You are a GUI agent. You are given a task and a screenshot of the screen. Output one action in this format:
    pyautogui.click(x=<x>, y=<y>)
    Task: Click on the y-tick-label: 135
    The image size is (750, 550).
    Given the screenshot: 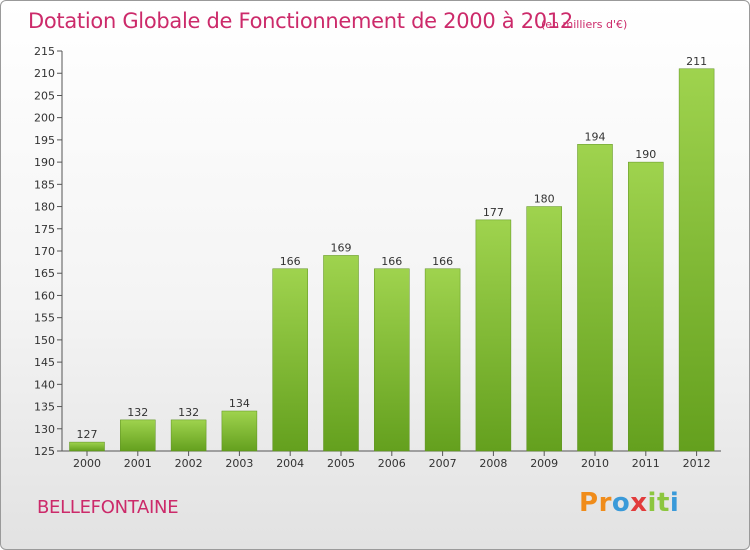 What is the action you would take?
    pyautogui.click(x=44, y=407)
    